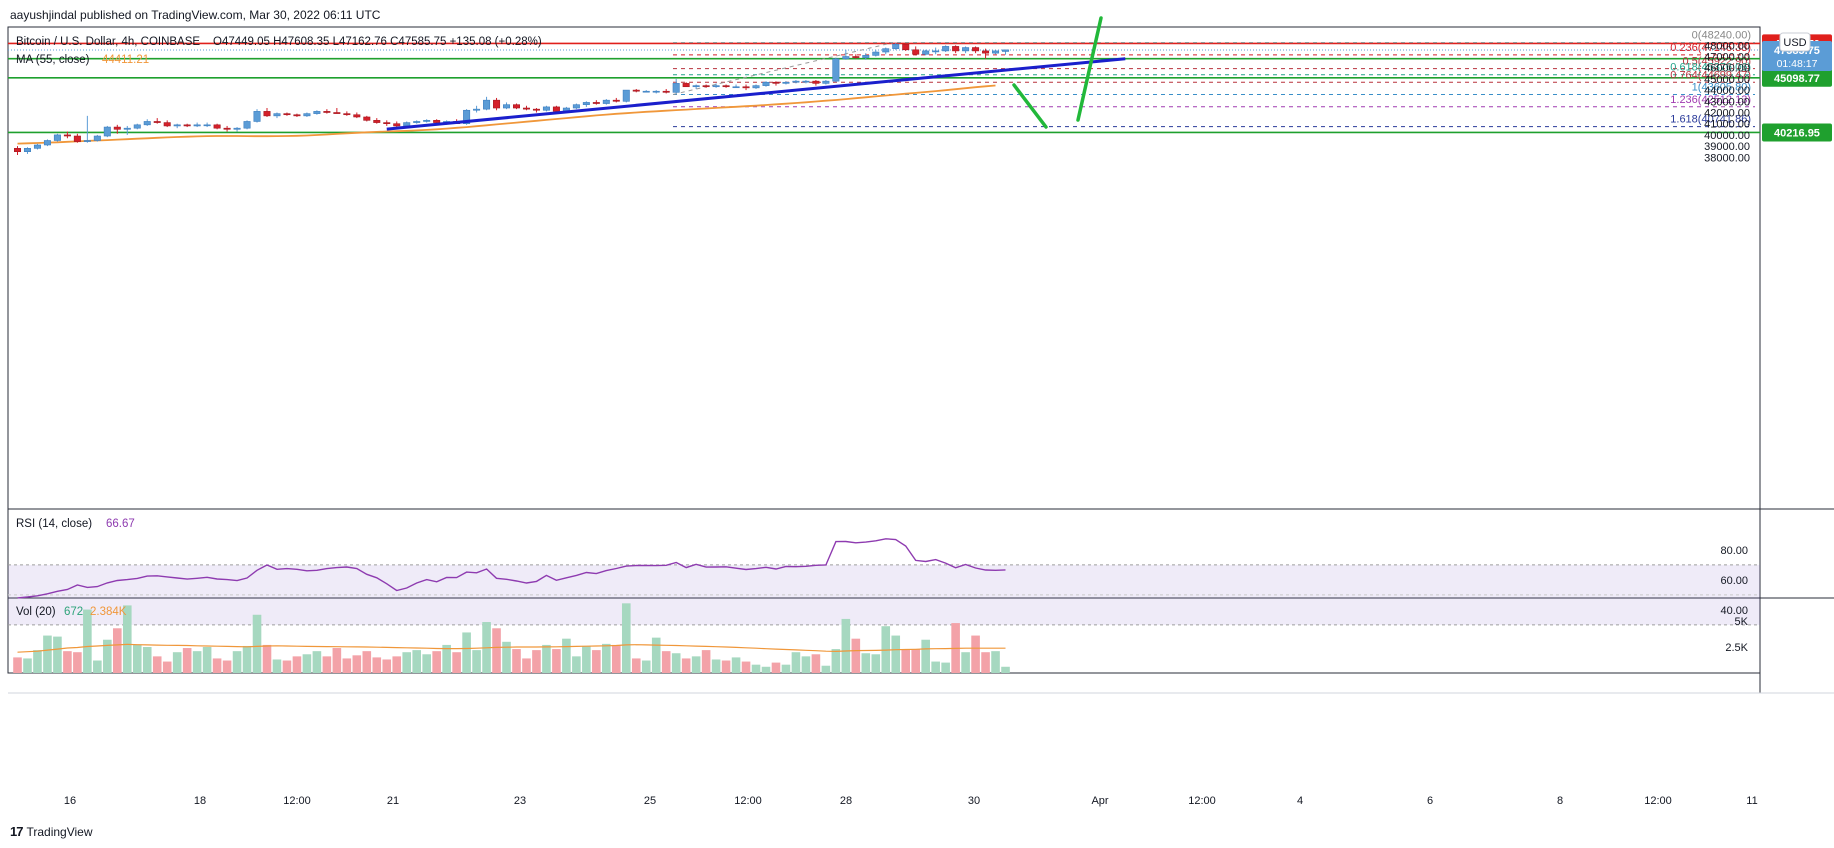  Describe the element at coordinates (511, 648) in the screenshot. I see `volume-ma-line` at that location.